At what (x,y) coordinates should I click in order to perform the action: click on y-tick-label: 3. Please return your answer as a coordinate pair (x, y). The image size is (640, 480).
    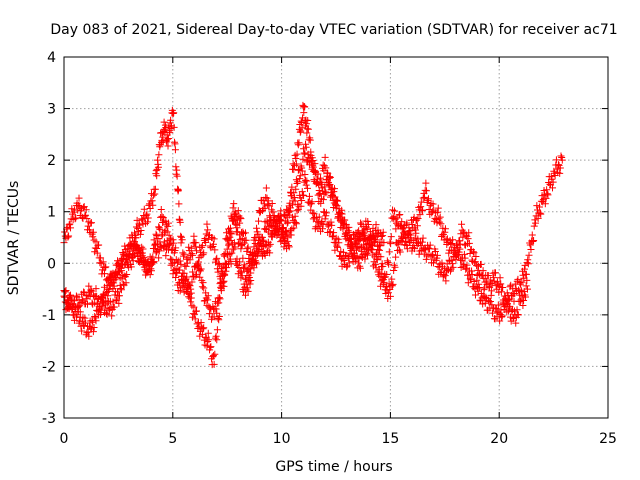
    Looking at the image, I should click on (51, 110).